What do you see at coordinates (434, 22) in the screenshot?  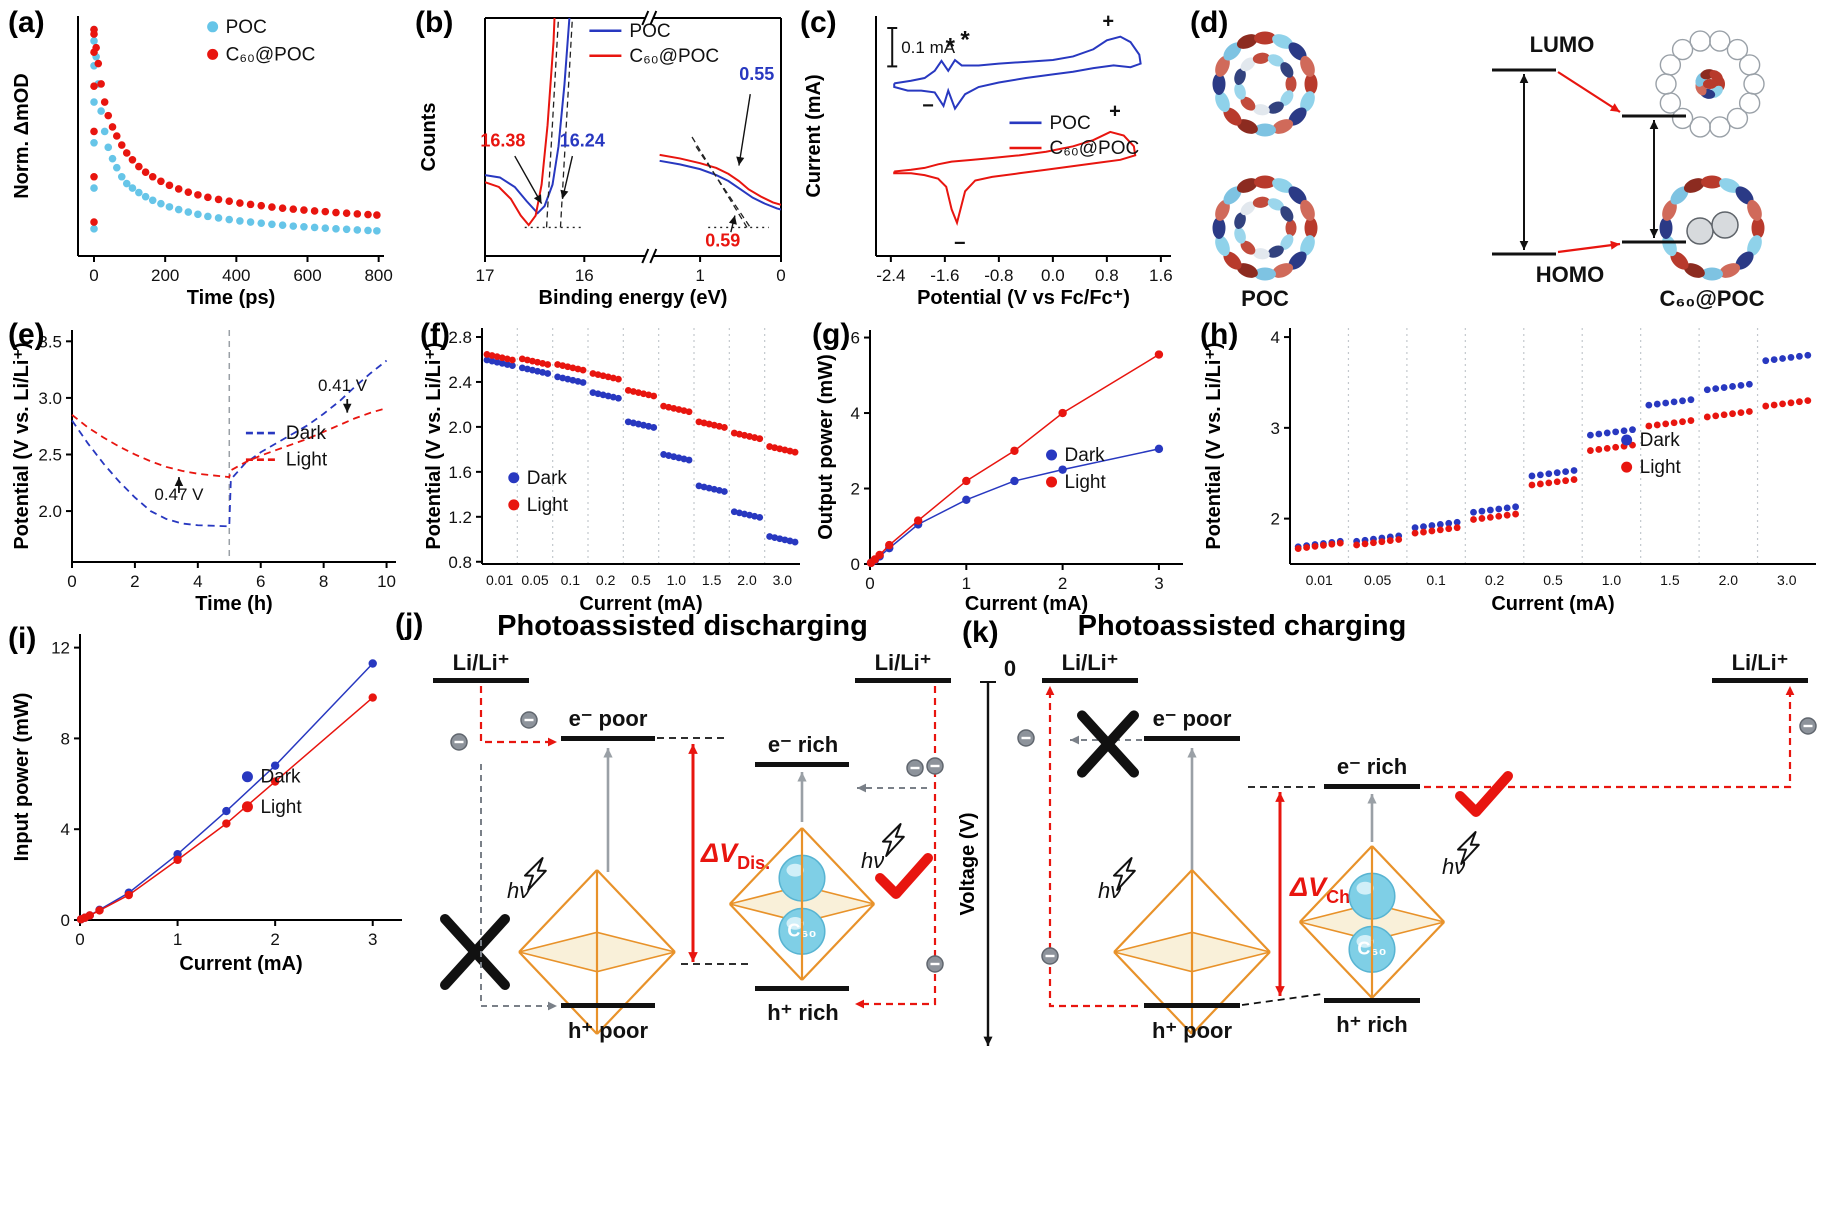 I see `panel-b-label: (b)` at bounding box center [434, 22].